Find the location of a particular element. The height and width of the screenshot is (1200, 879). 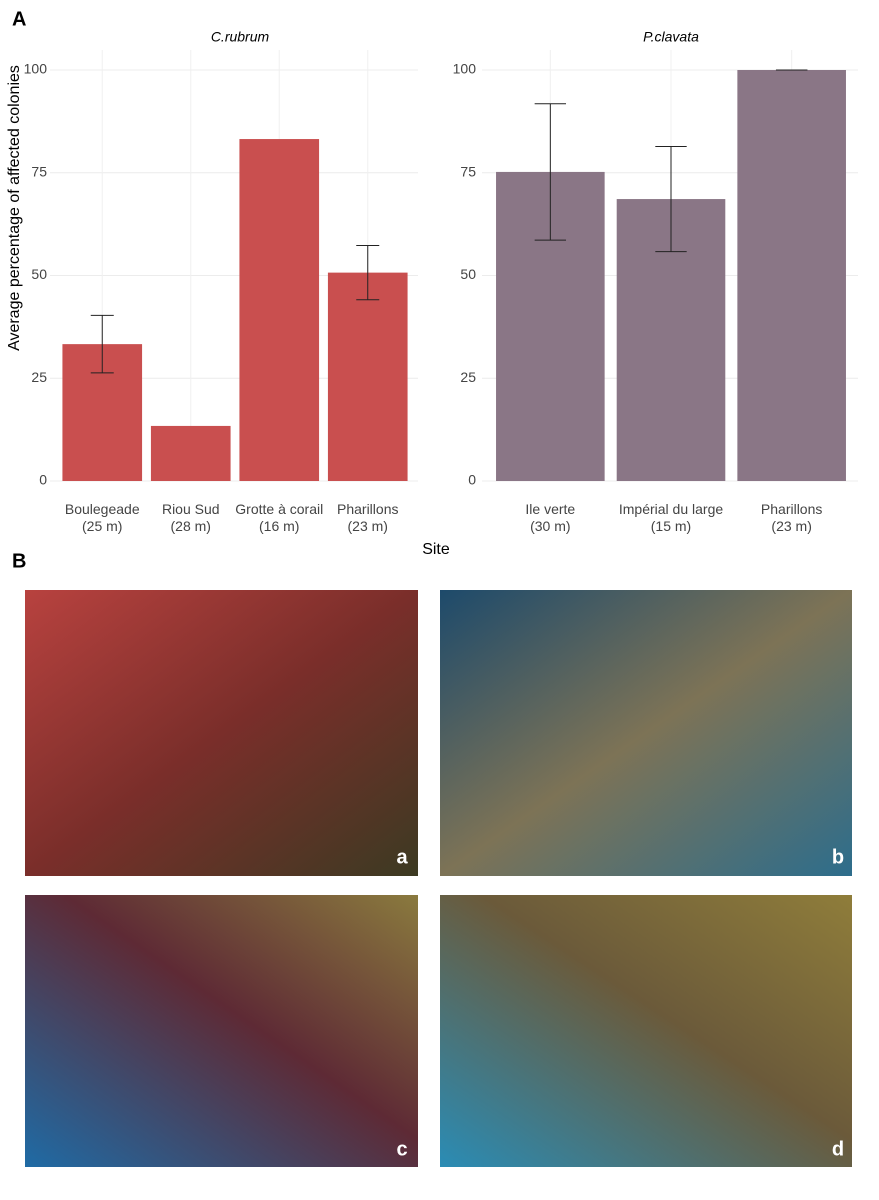

y-axis-label: Average percentage of affected colonies is located at coordinates (14, 208).